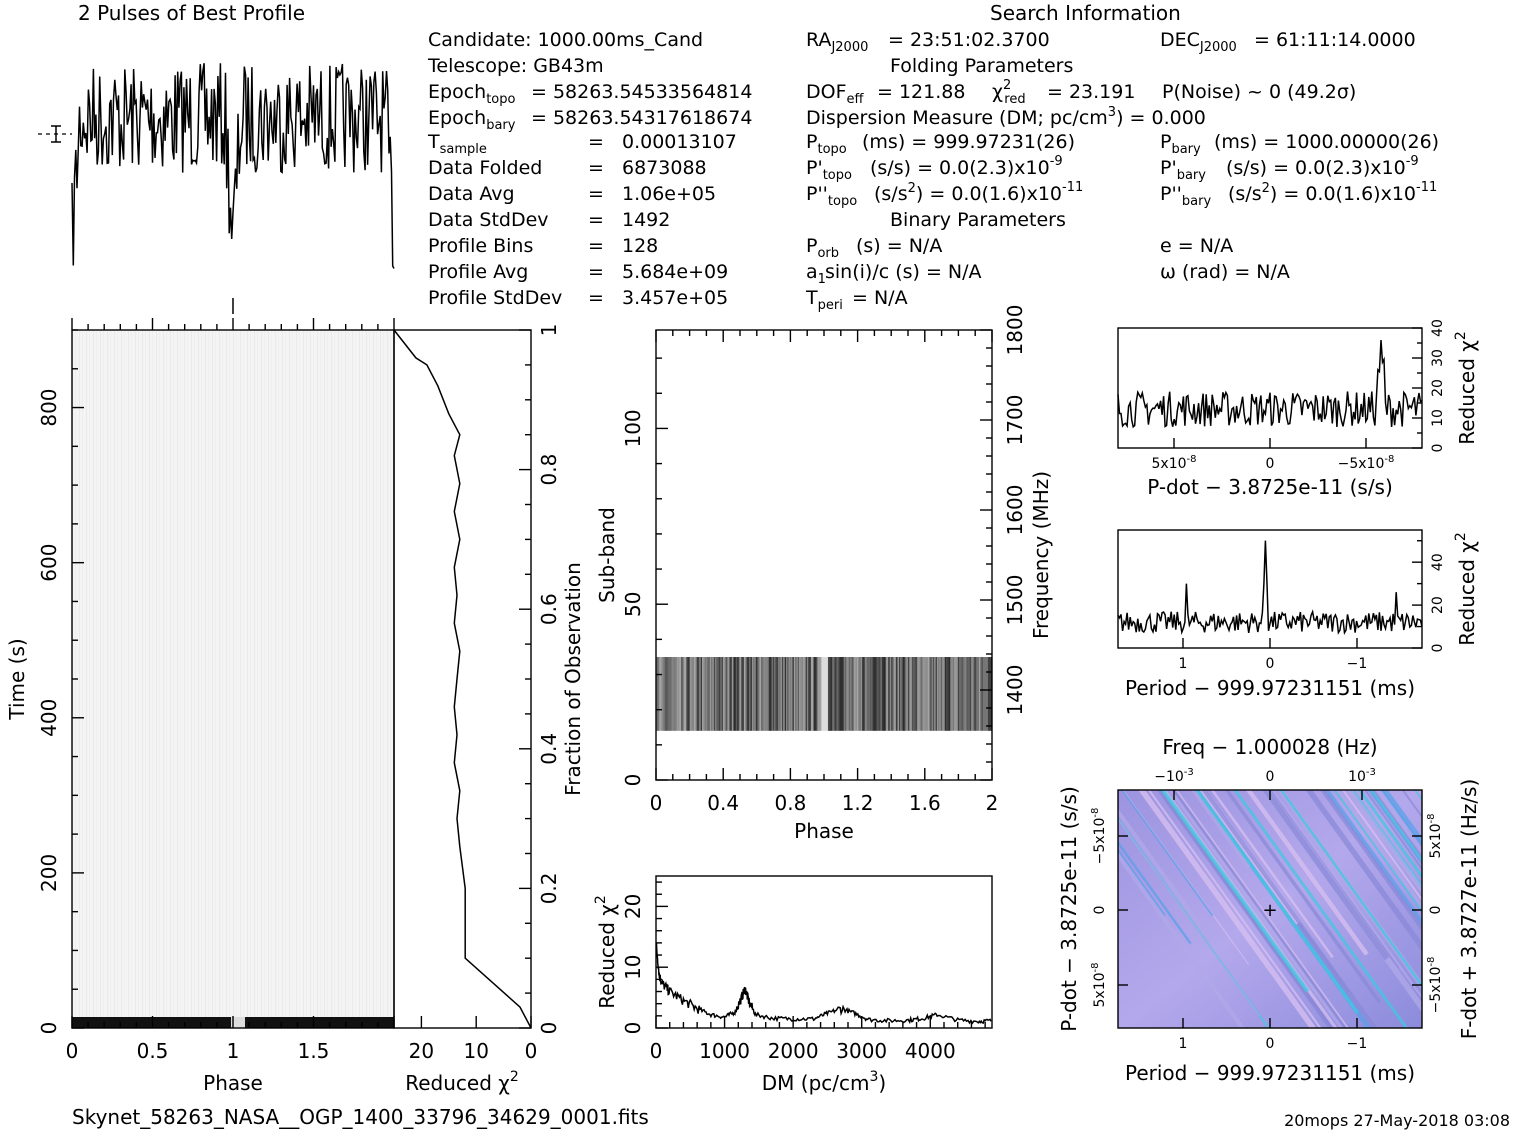 This screenshot has height=1133, width=1517. I want to click on subband-y2-tick-label: 1600, so click(1015, 510).